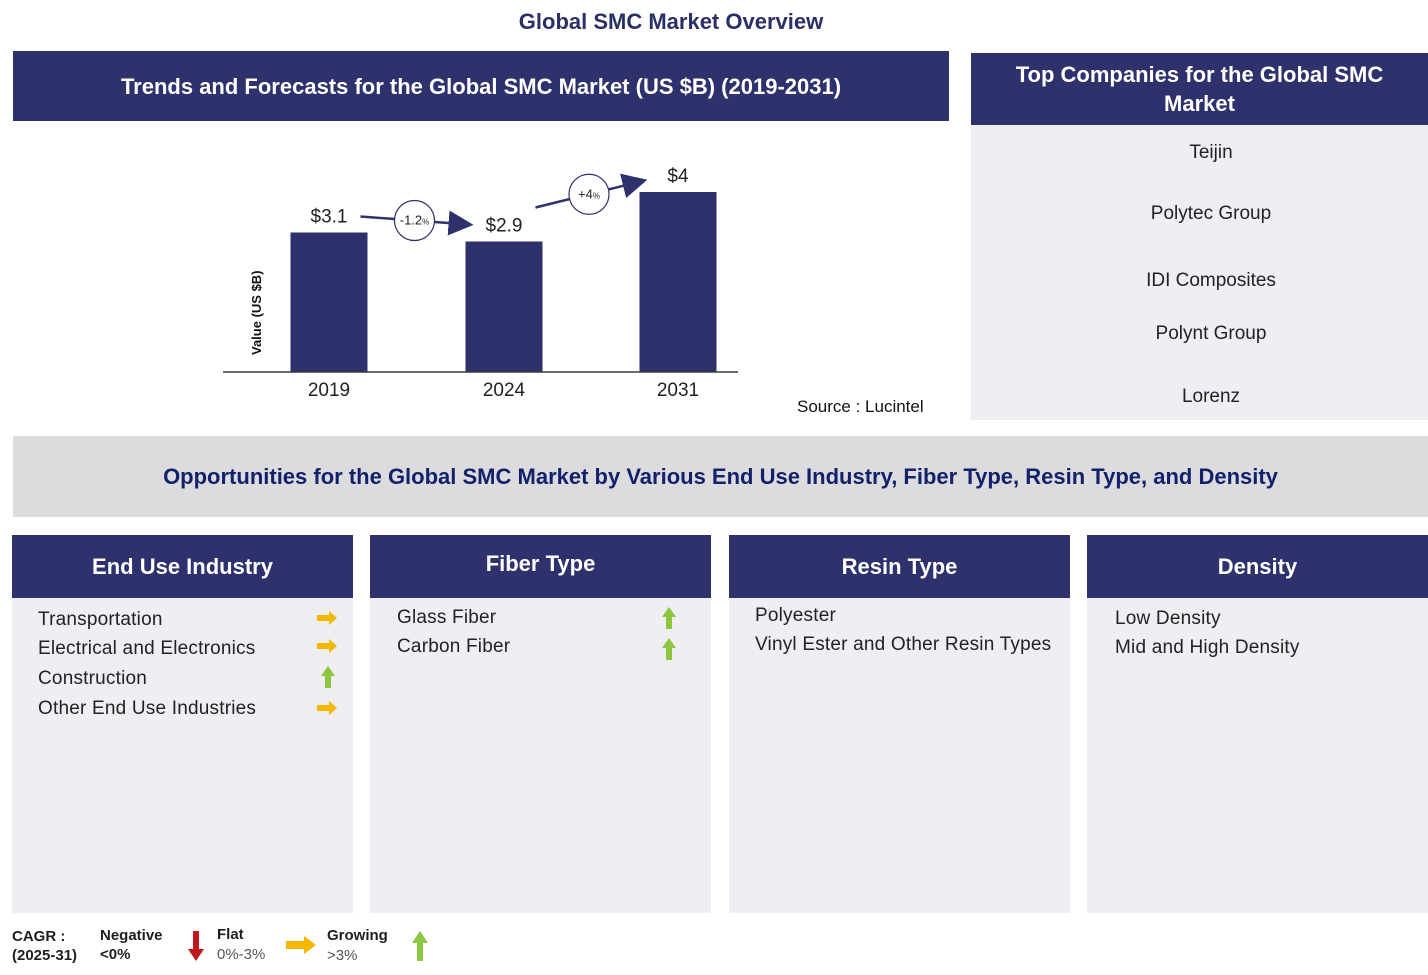  I want to click on down-arrow-icon, so click(196, 946).